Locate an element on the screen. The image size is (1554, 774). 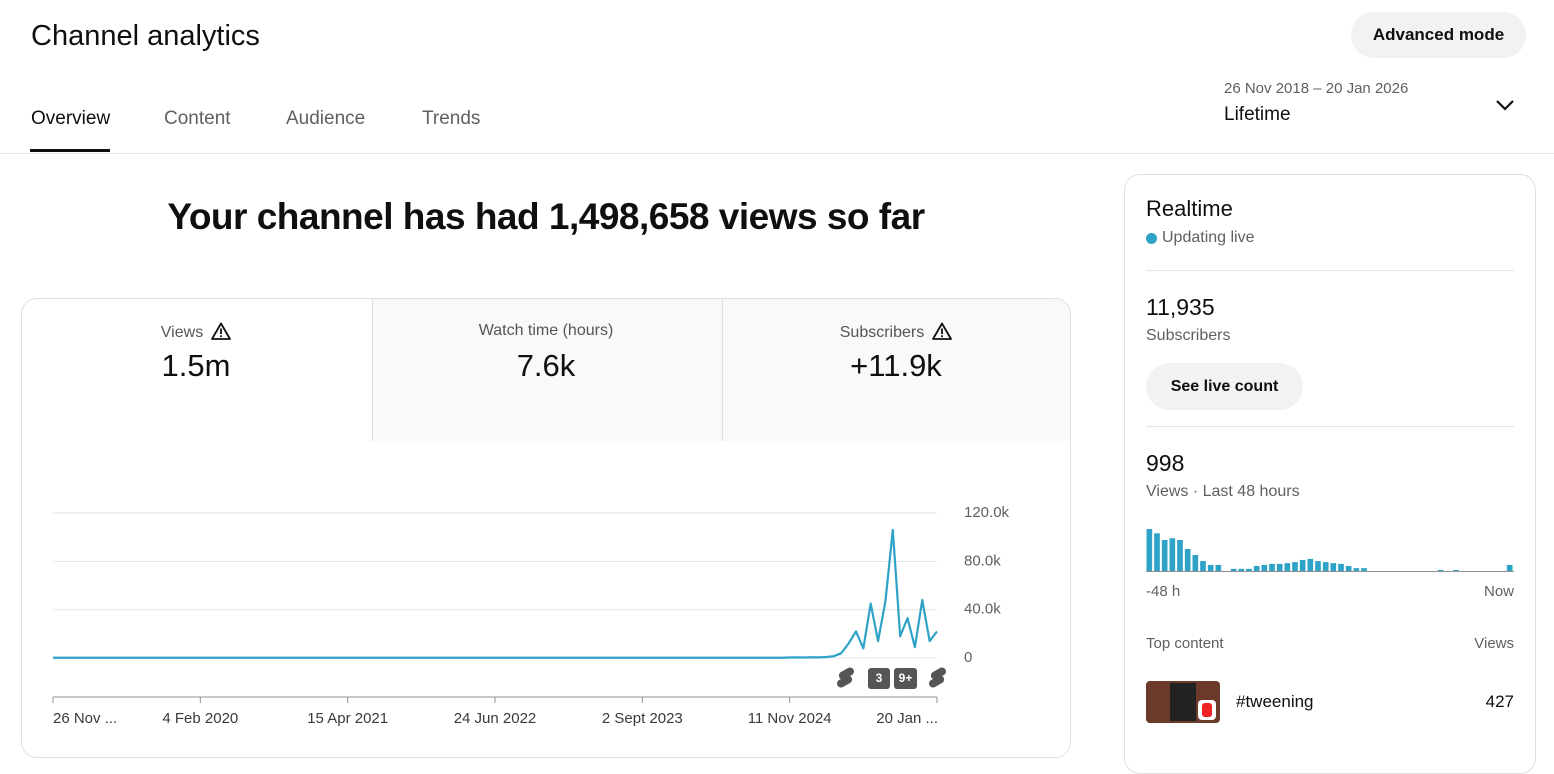
y-tick-label: 120.0k is located at coordinates (987, 512).